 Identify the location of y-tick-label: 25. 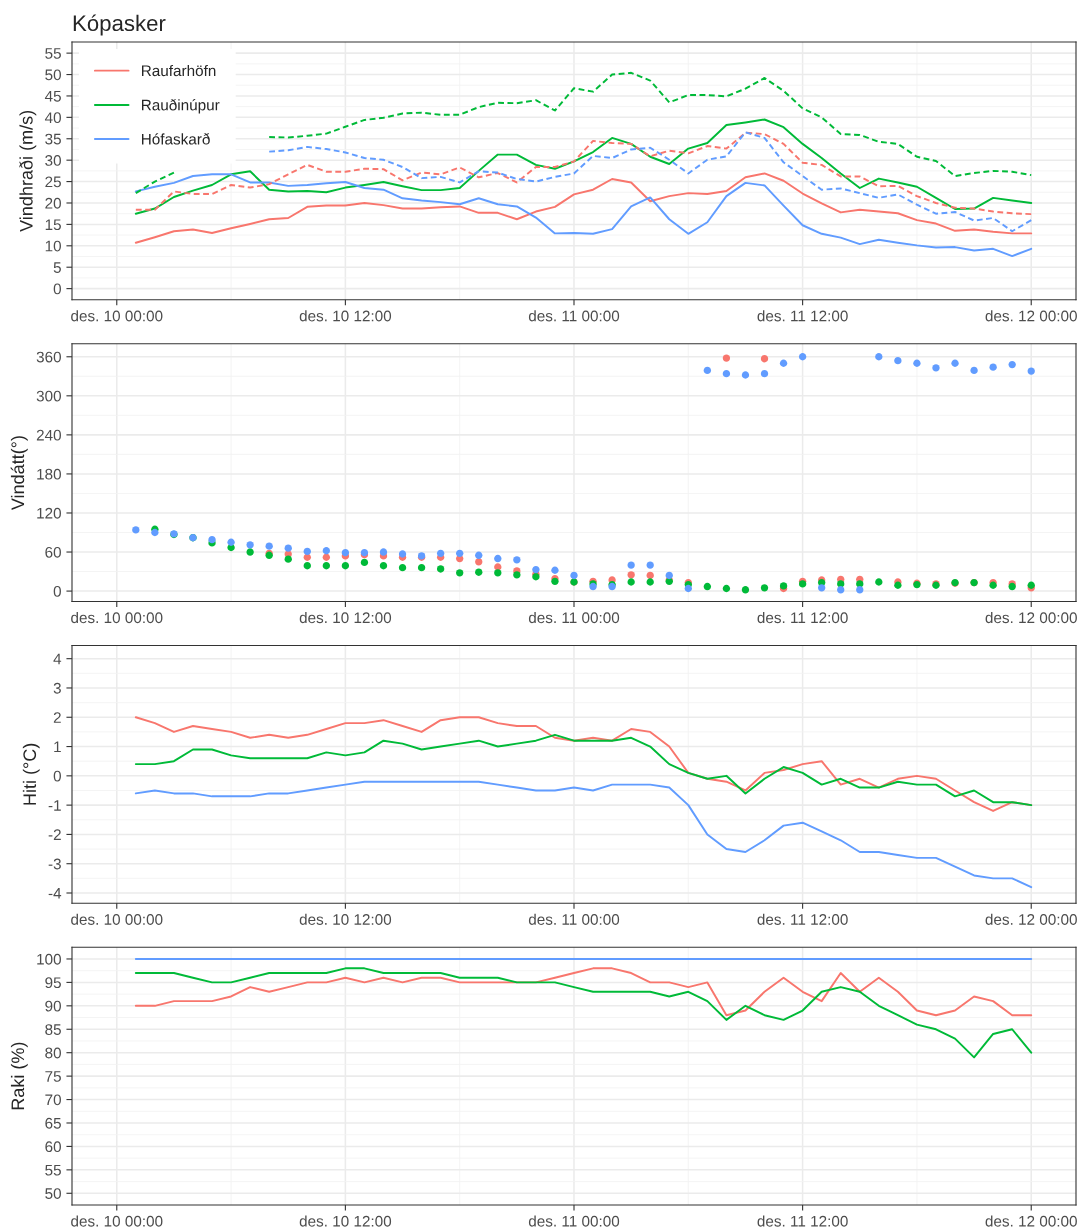
(53, 182).